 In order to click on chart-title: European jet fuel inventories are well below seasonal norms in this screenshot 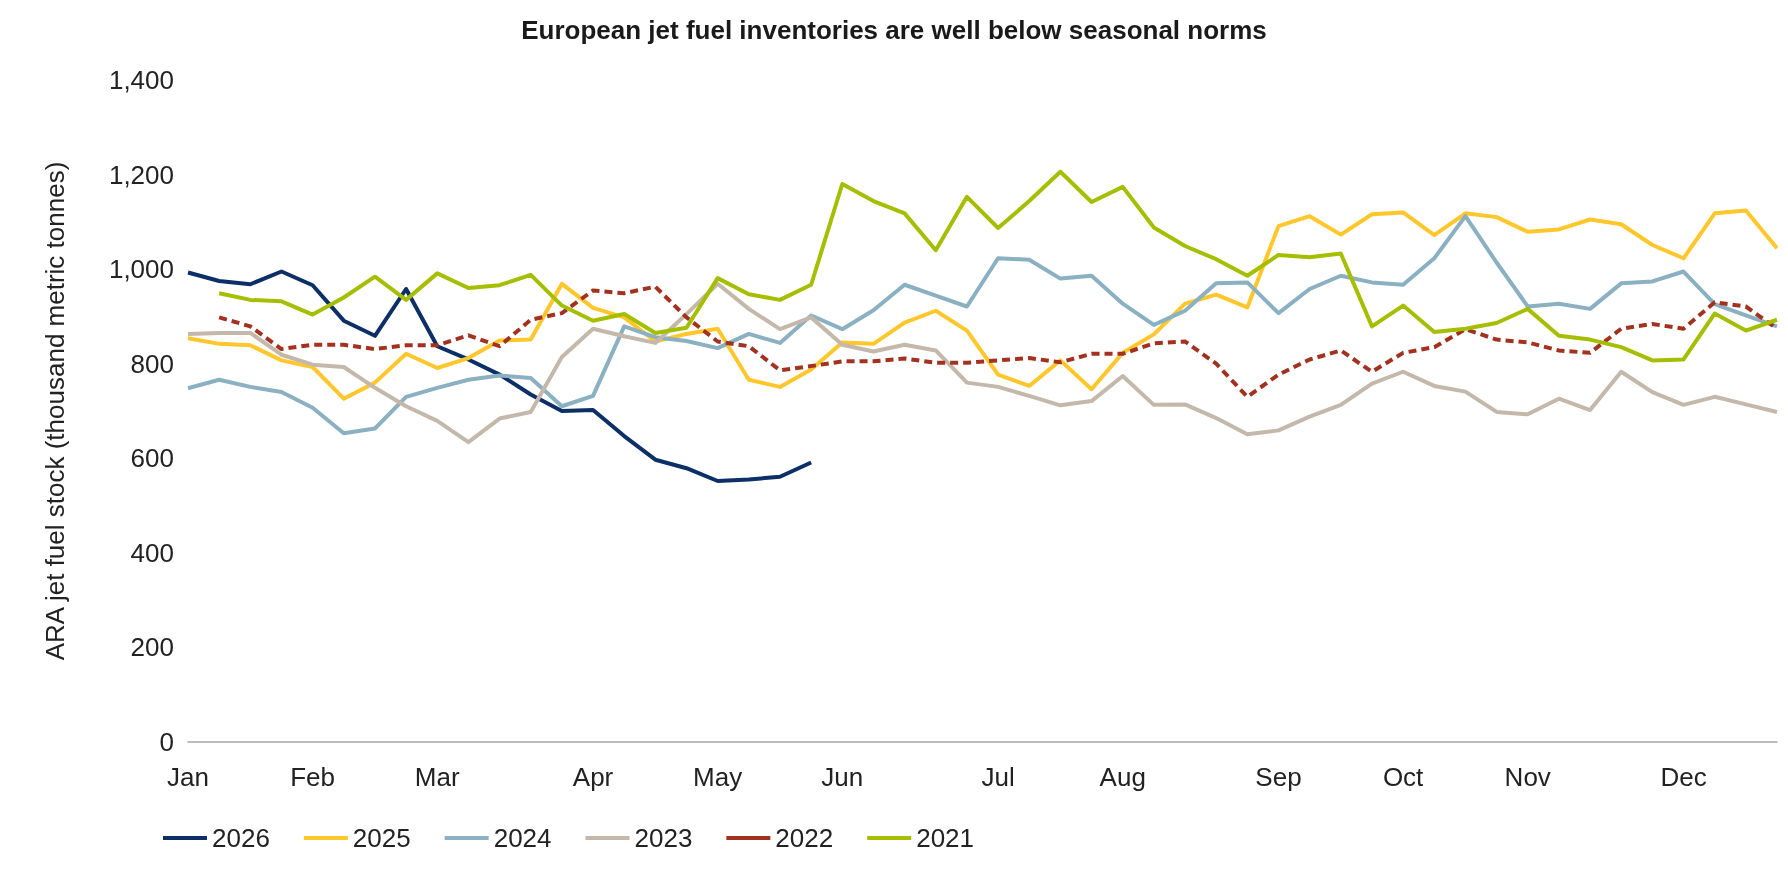, I will do `click(894, 30)`.